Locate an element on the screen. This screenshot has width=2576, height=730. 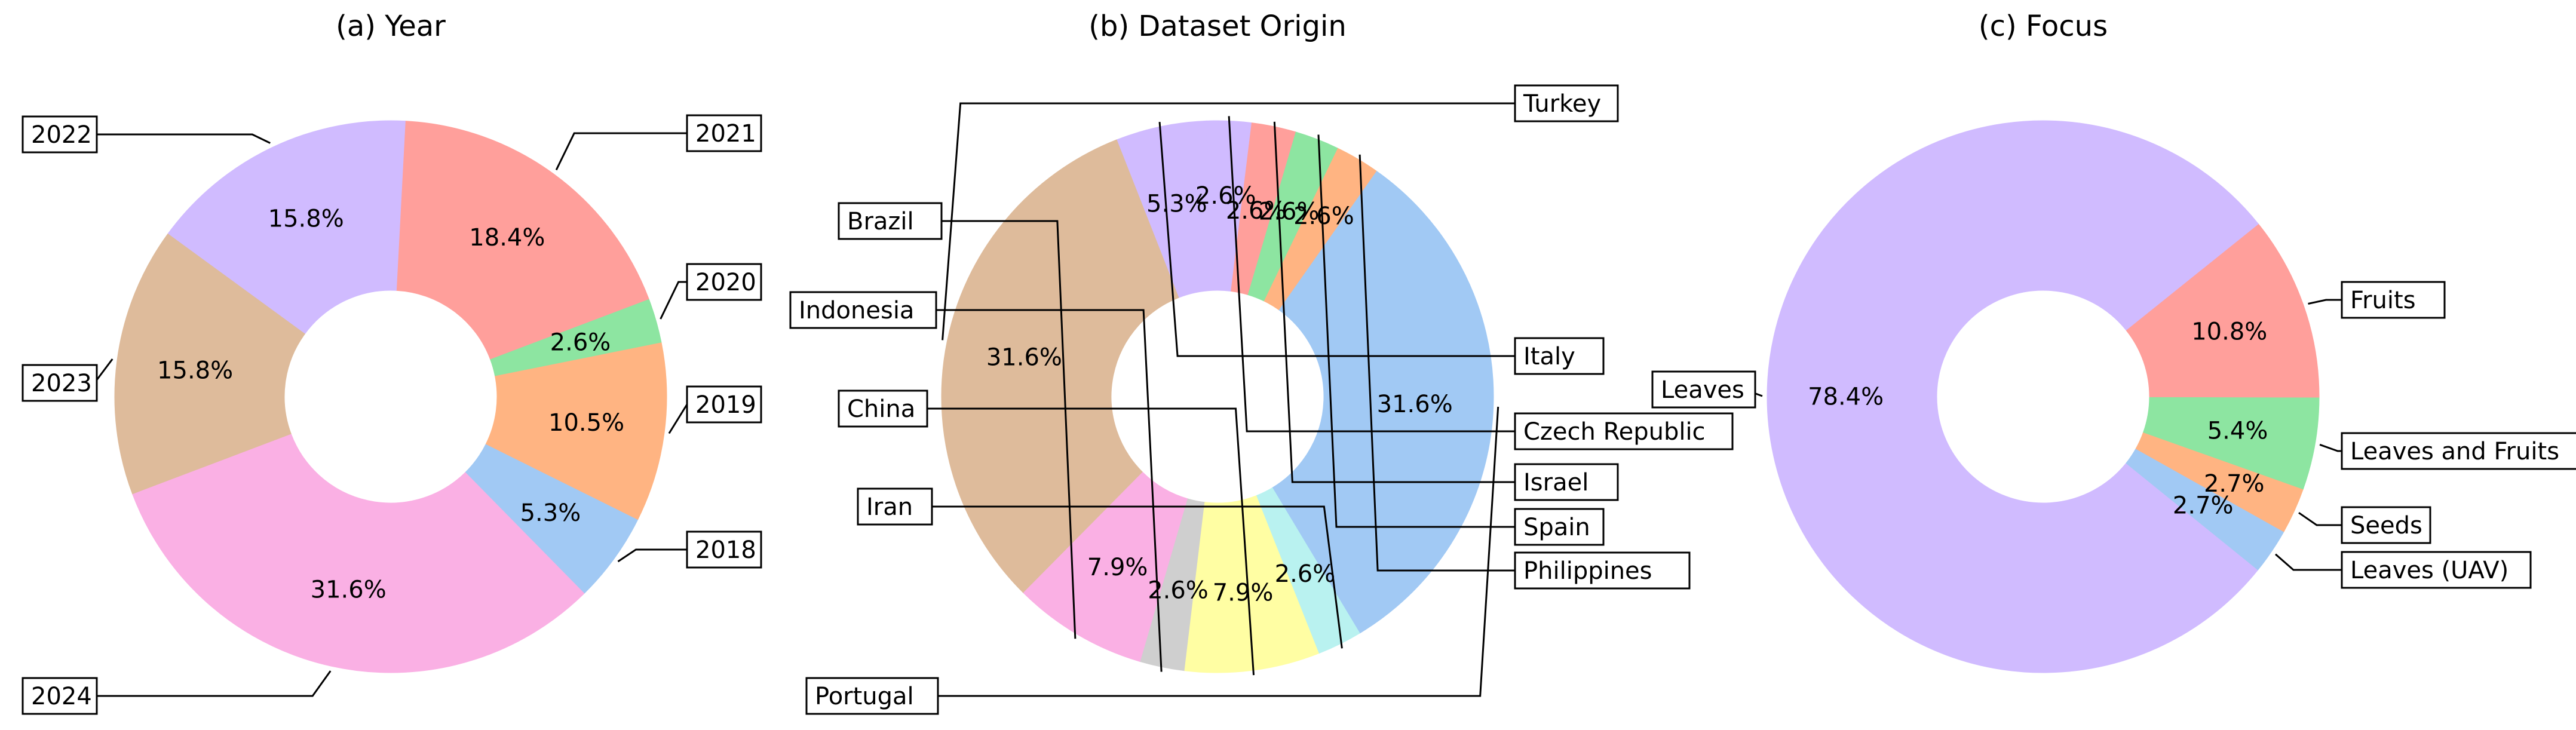
pie-slice-iran is located at coordinates (1308, 570).